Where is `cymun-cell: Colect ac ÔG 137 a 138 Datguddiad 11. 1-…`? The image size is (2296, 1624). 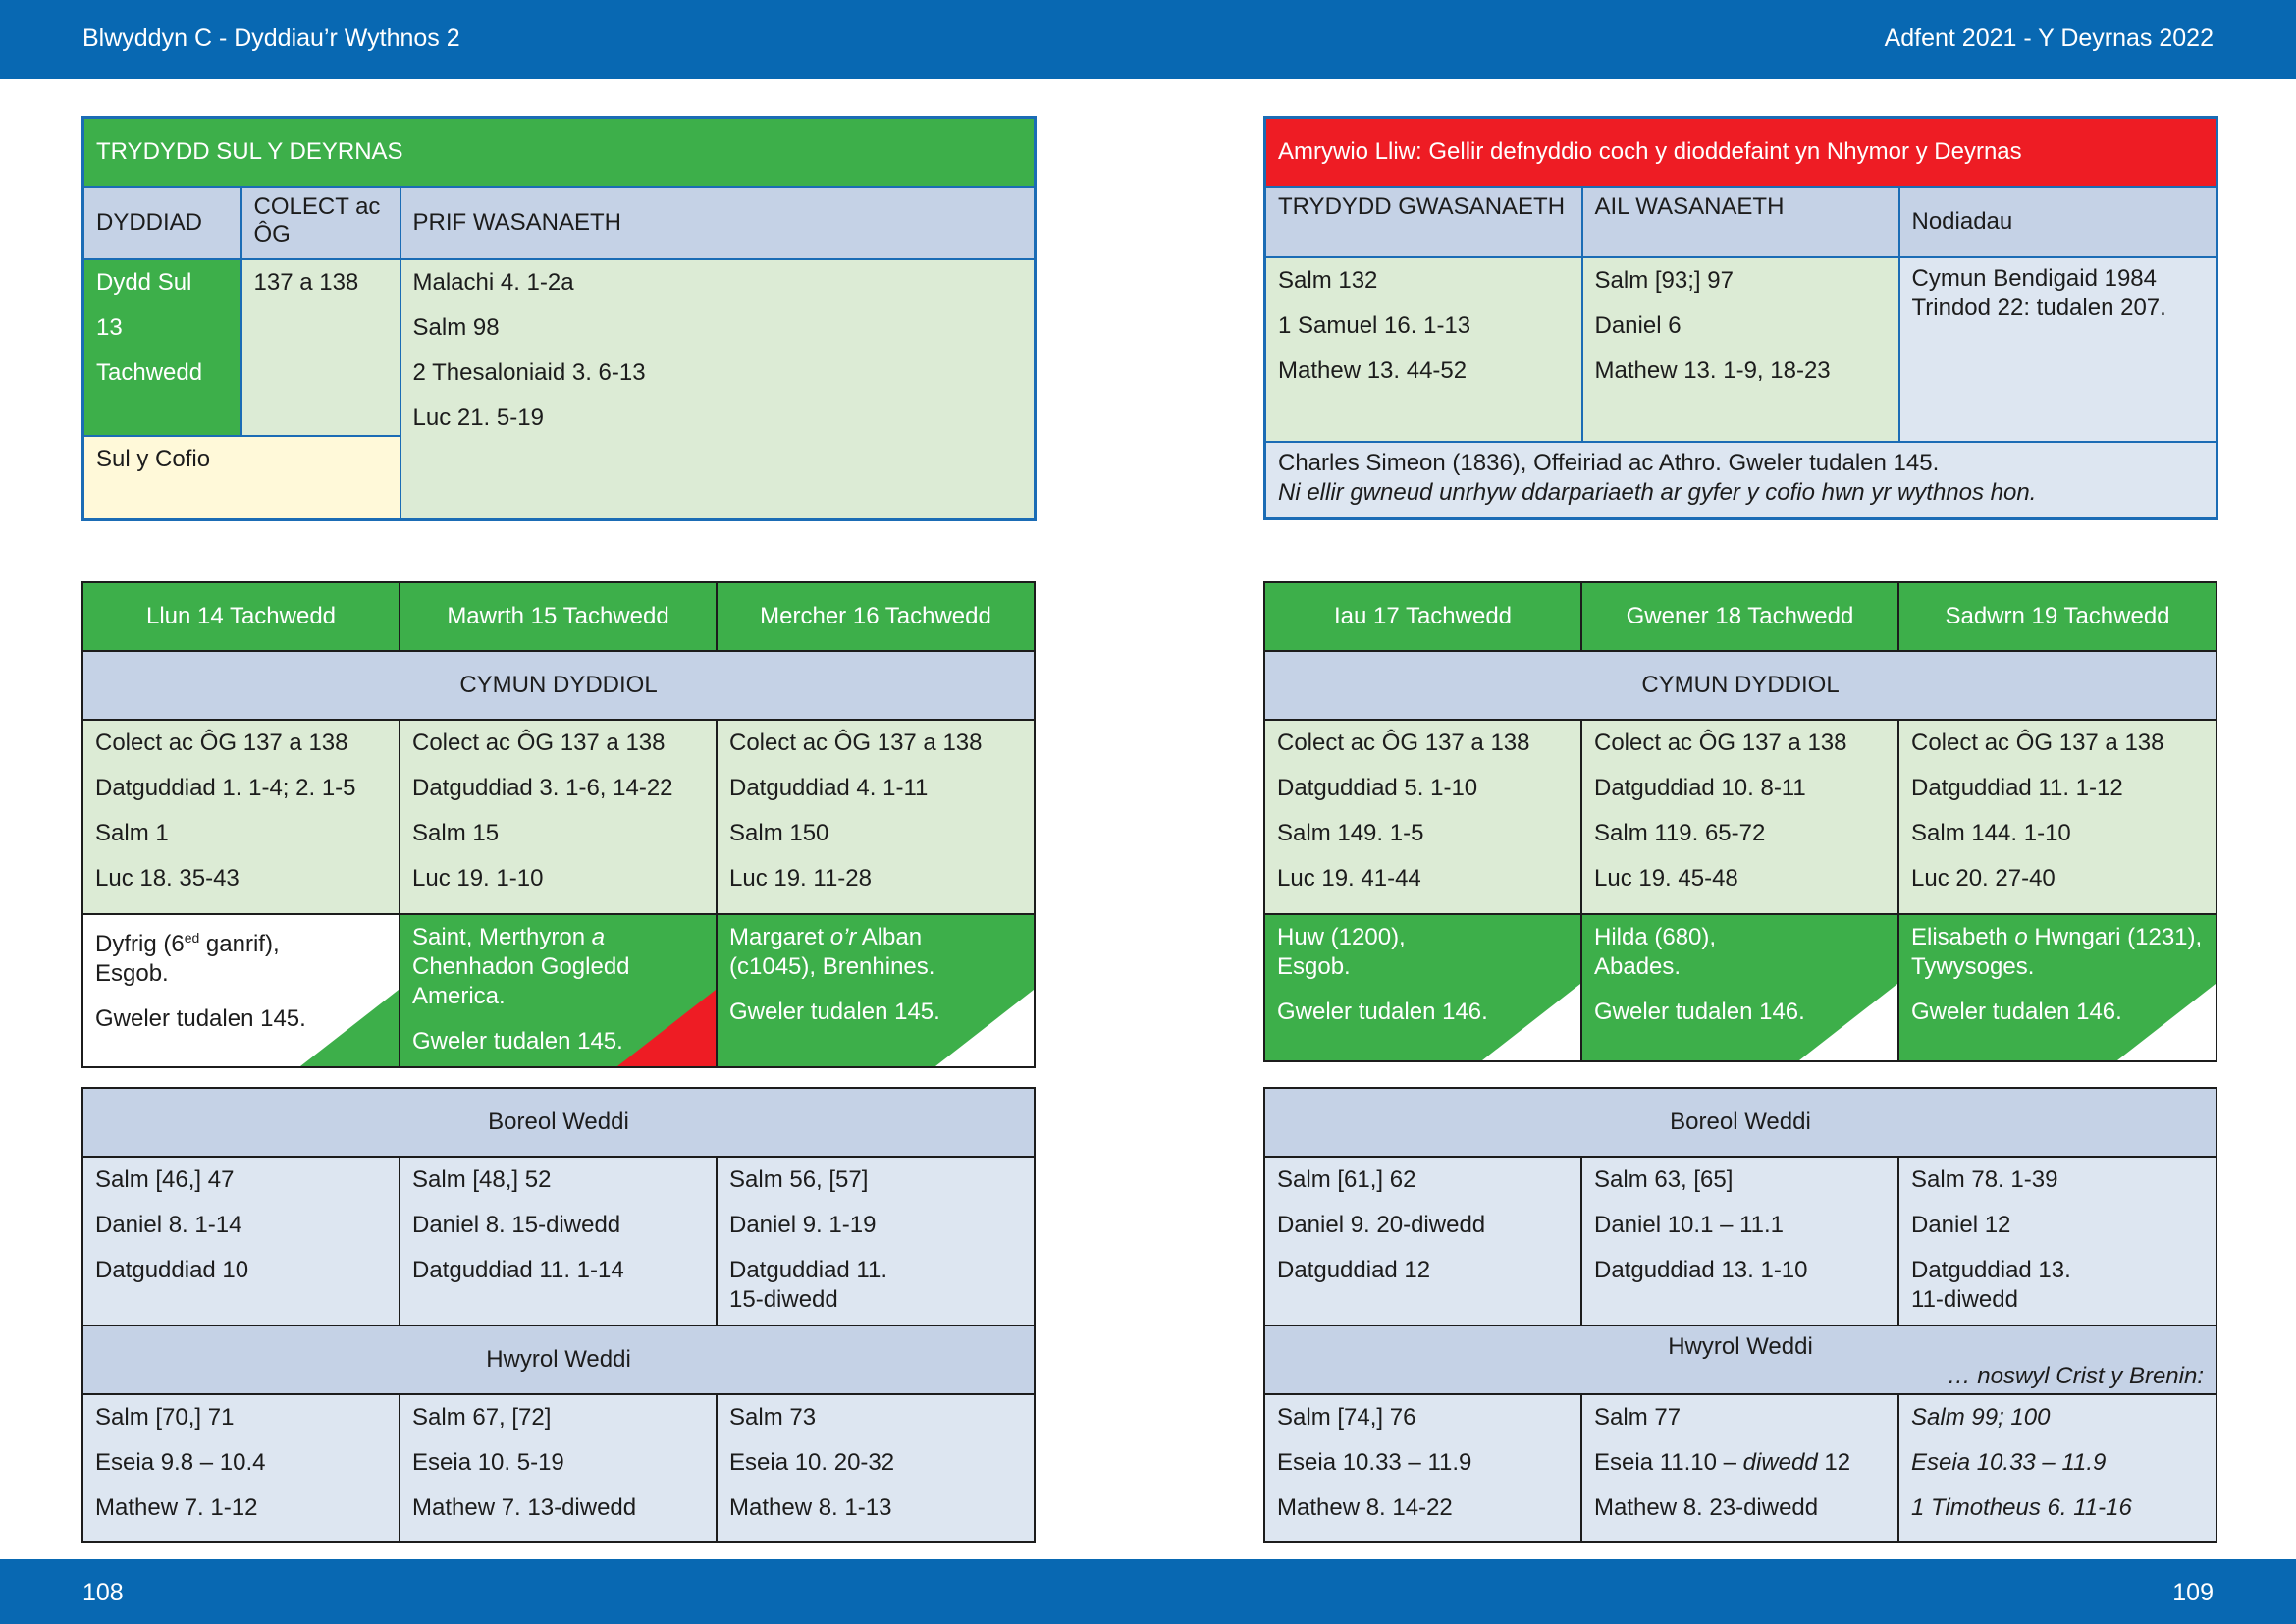
cymun-cell: Colect ac ÔG 137 a 138 Datguddiad 11. 1-… is located at coordinates (2057, 817).